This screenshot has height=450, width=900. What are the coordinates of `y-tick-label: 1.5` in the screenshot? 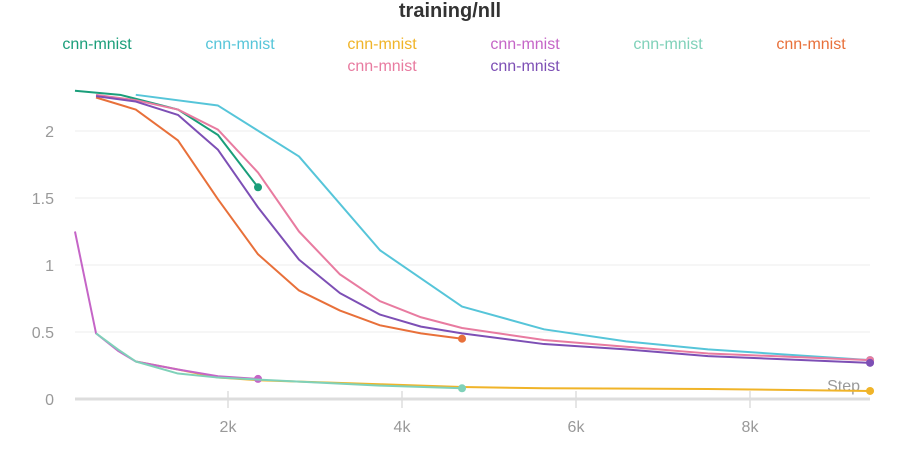 It's located at (43, 199).